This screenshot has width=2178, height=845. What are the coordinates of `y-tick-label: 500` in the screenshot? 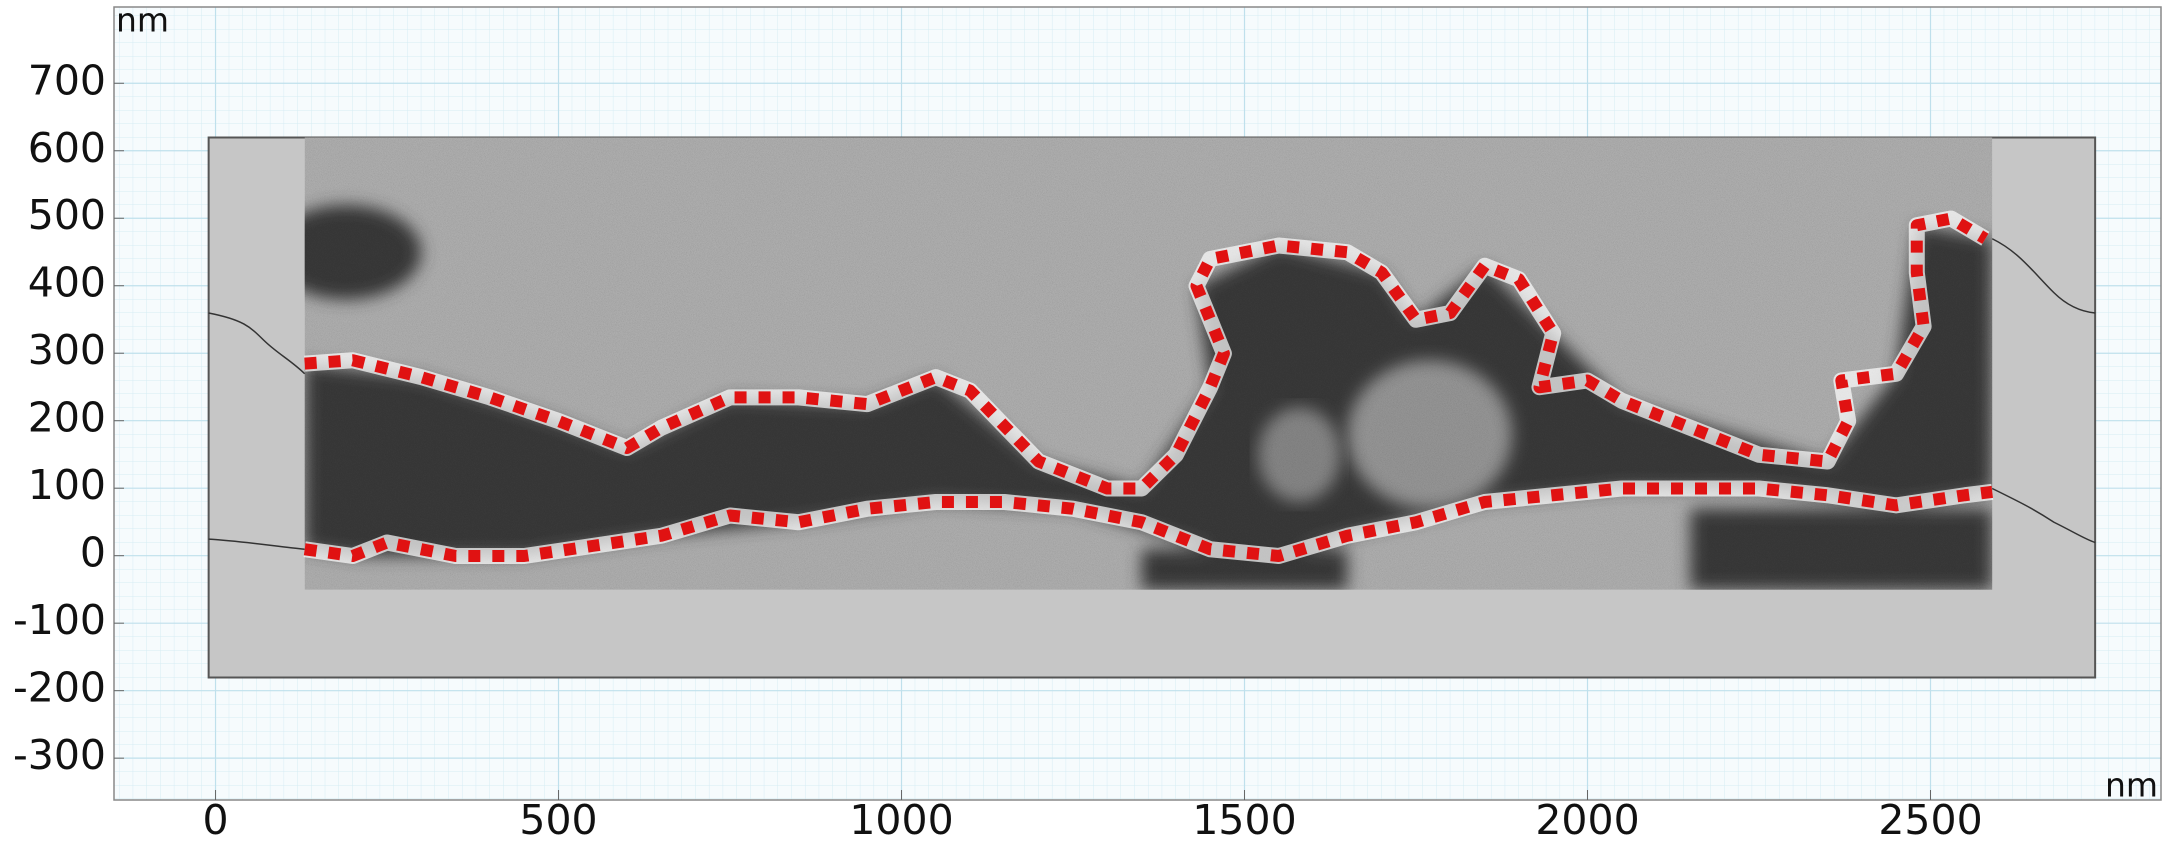 It's located at (67, 215).